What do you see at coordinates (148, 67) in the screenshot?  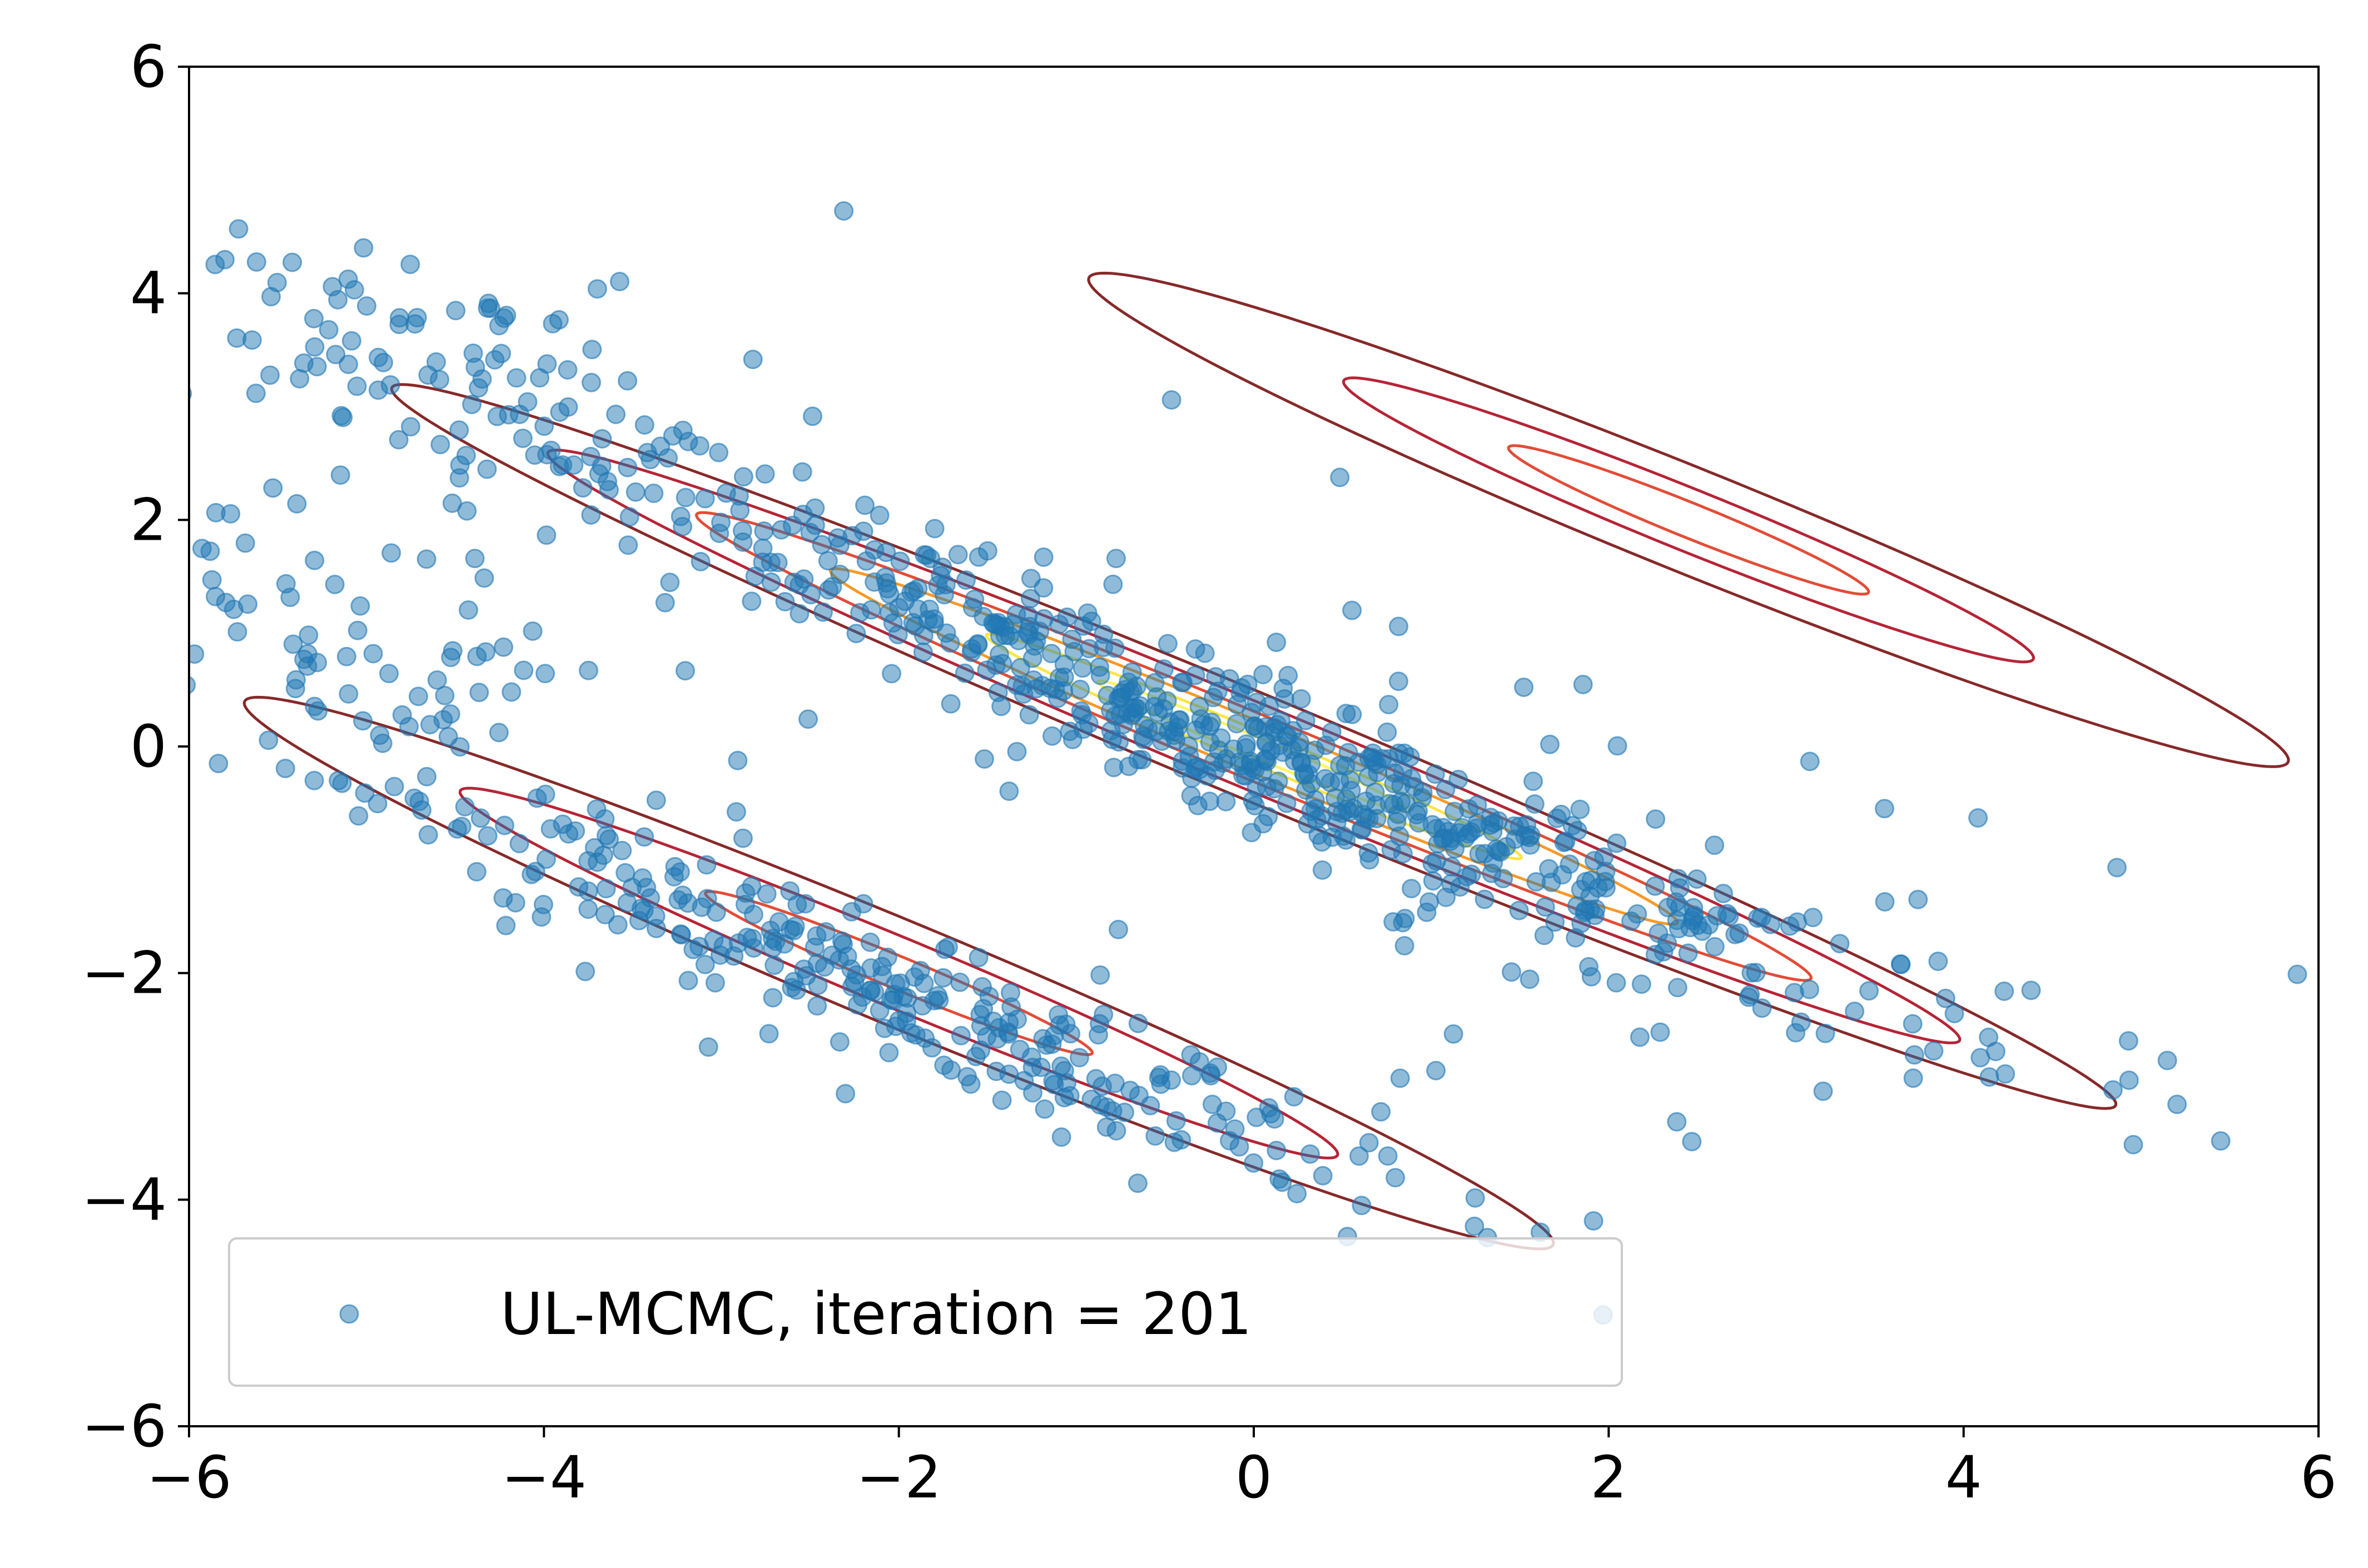 I see `y-tick-label: 6` at bounding box center [148, 67].